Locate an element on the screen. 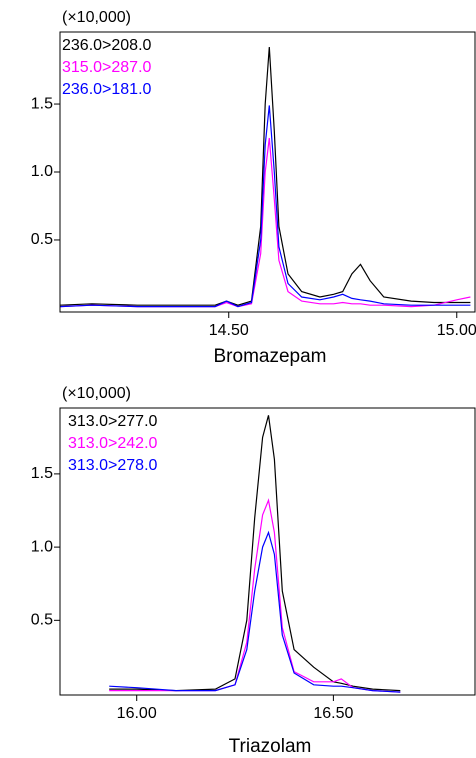 The width and height of the screenshot is (476, 758). legend-entry: 313.0>278.0 is located at coordinates (113, 465).